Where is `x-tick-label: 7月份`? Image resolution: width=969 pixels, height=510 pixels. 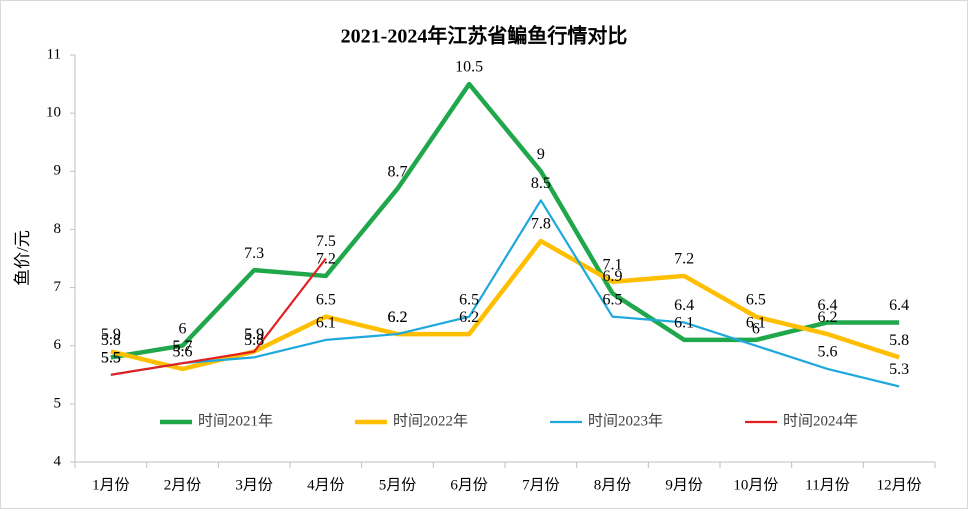
x-tick-label: 7月份 is located at coordinates (541, 484).